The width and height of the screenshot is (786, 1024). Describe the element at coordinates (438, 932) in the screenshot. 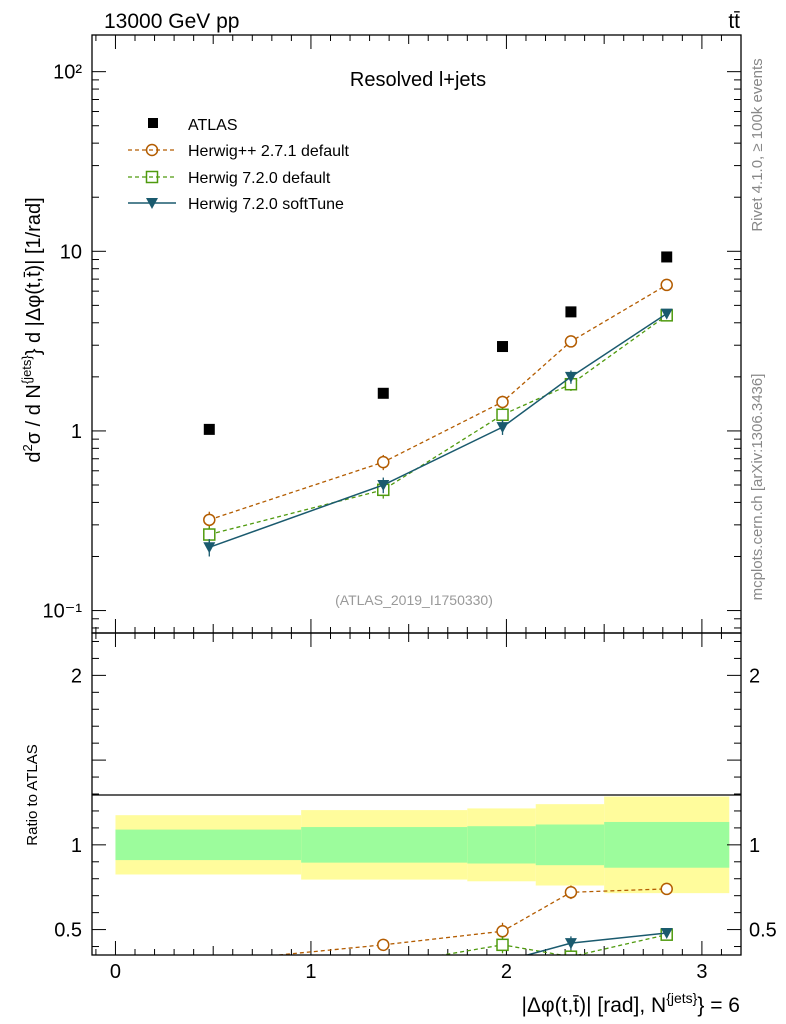

I see `ratio-series-lines` at that location.